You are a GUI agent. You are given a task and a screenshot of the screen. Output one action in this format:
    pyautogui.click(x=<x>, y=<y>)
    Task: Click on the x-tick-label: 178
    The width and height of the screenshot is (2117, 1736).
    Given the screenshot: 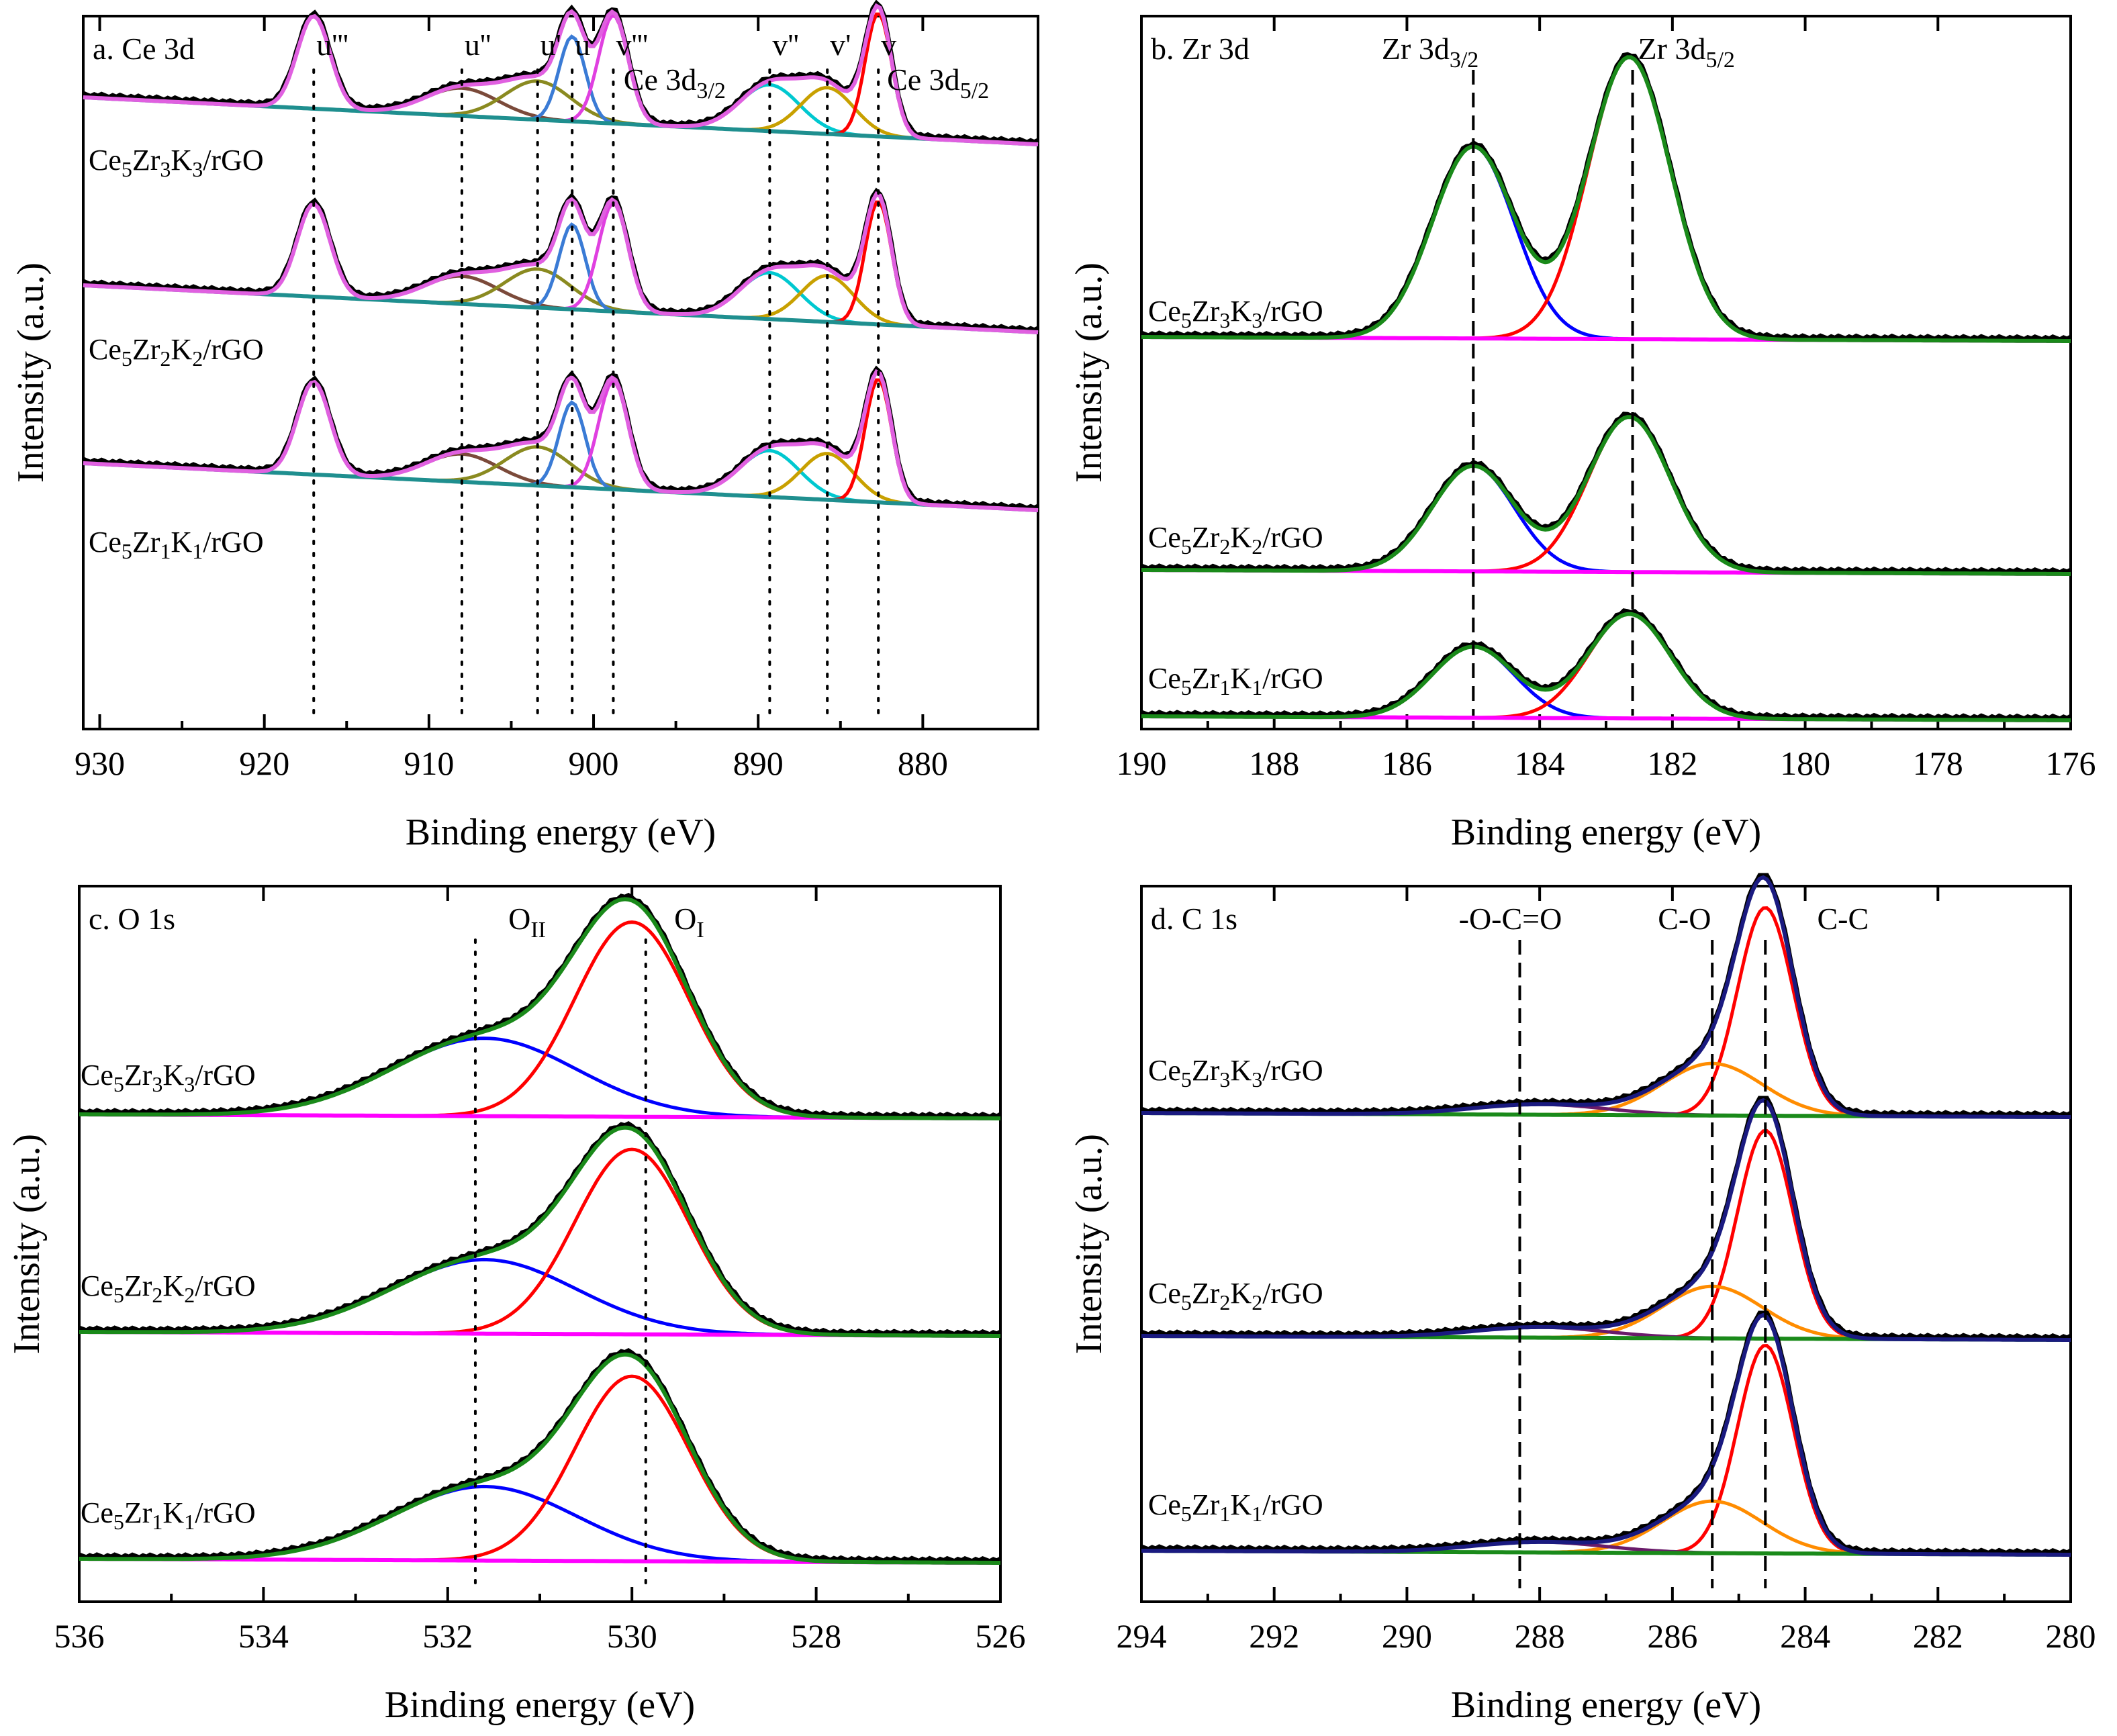 What is the action you would take?
    pyautogui.click(x=1938, y=763)
    